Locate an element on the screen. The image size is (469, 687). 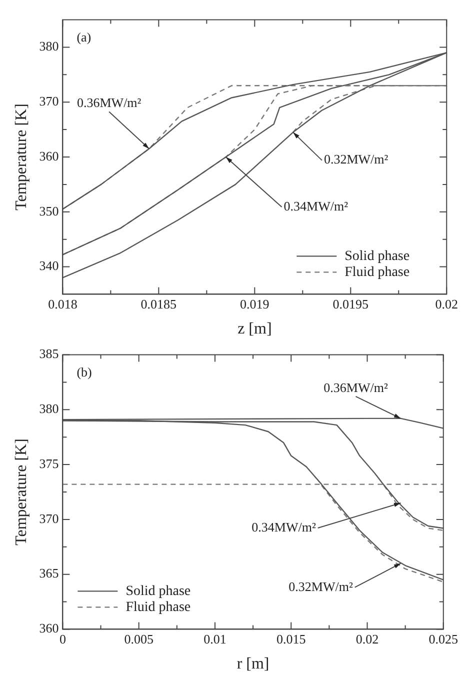
x-axis-title: z [m] is located at coordinates (255, 329).